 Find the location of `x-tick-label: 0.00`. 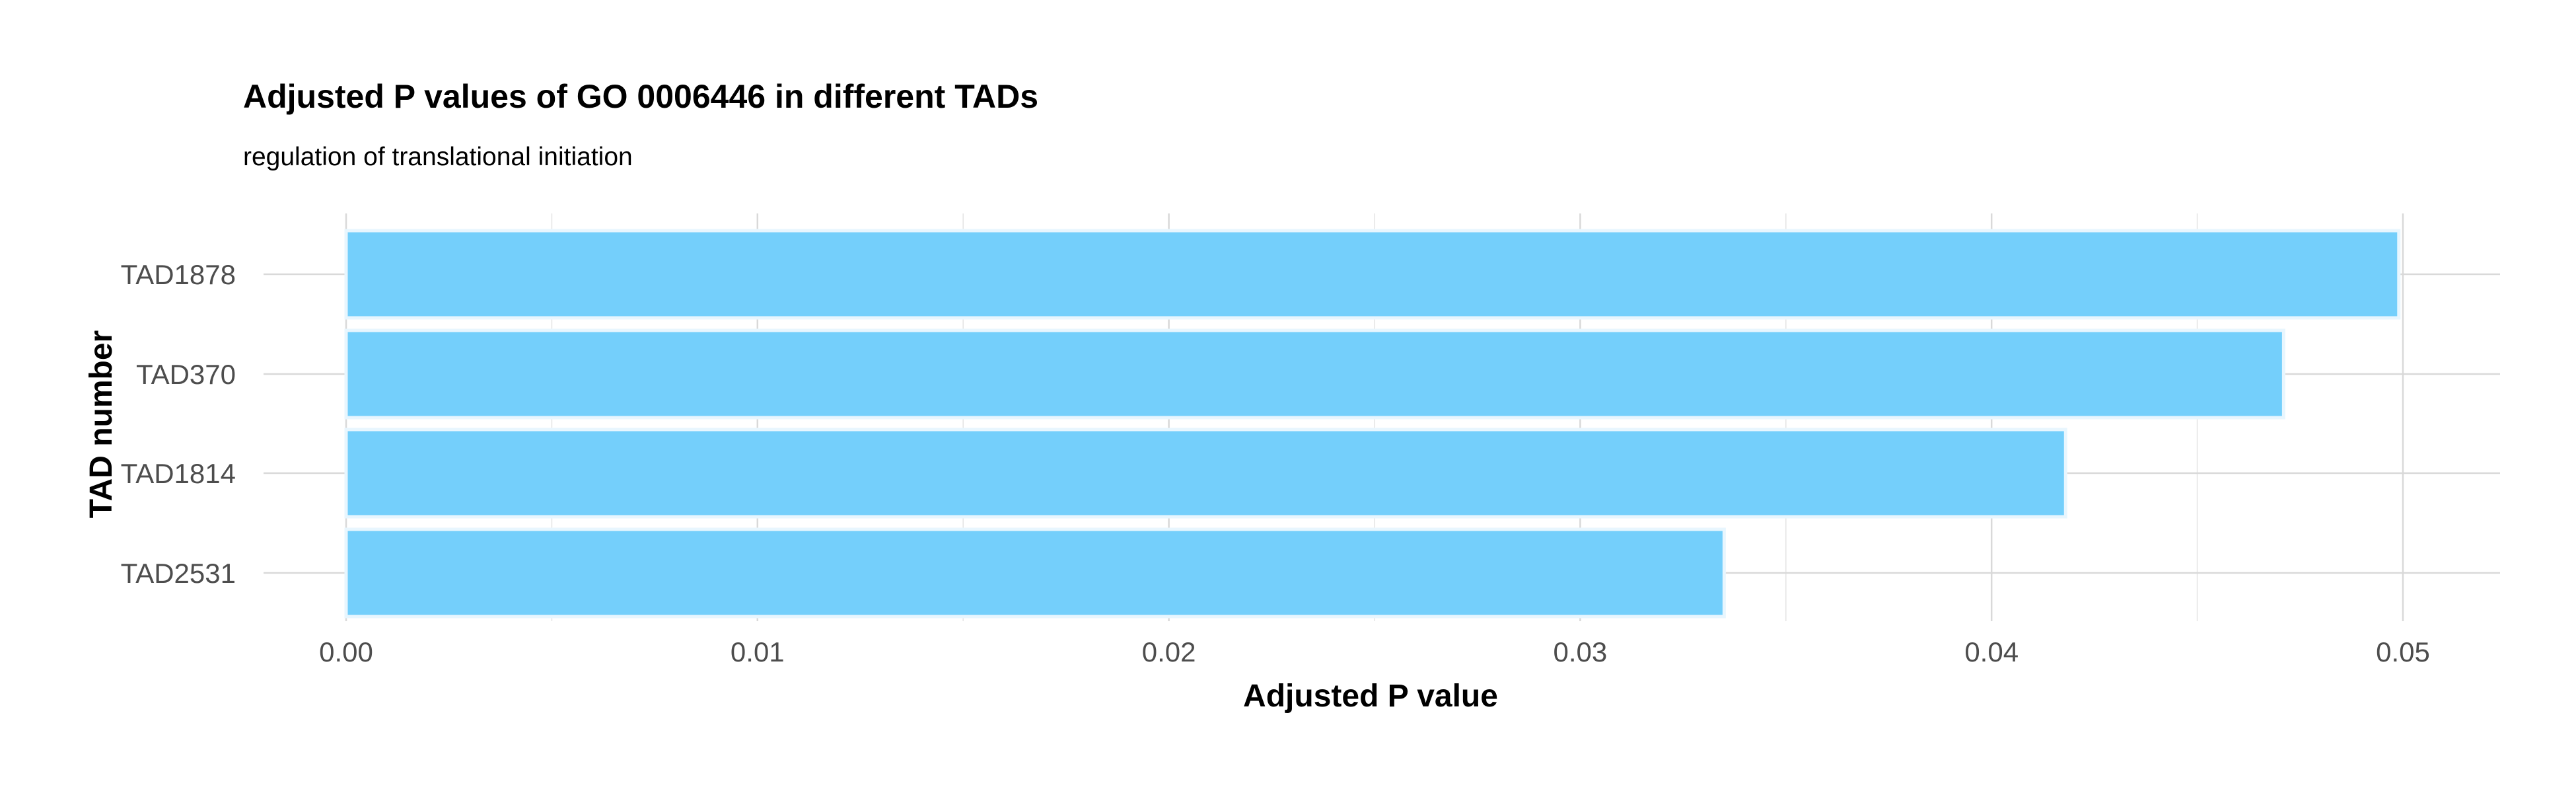

x-tick-label: 0.00 is located at coordinates (346, 652).